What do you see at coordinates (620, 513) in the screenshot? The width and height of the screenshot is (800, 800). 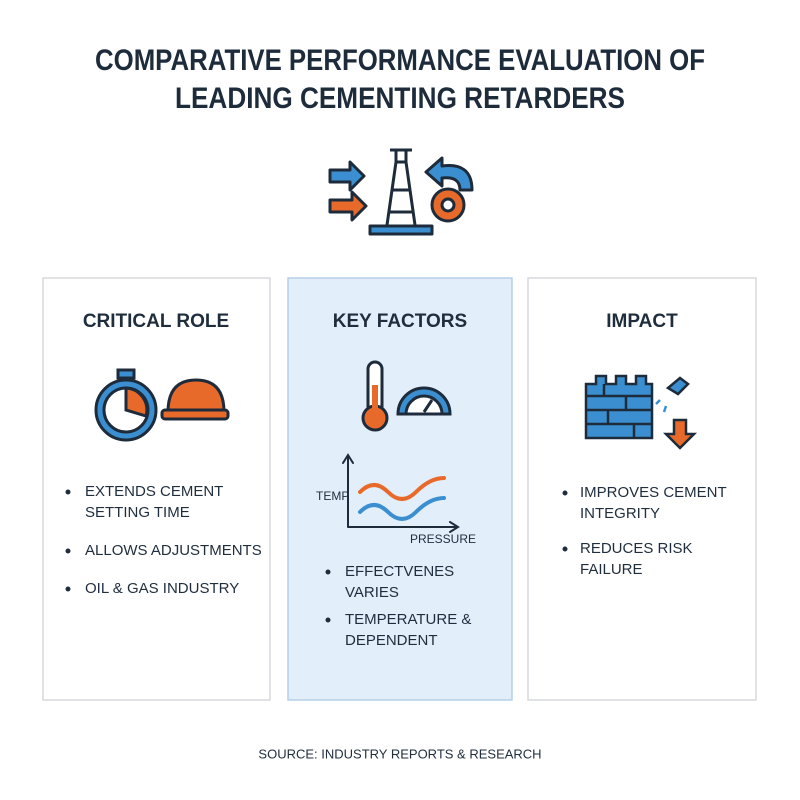 I see `bullet-text: INTEGRITY` at bounding box center [620, 513].